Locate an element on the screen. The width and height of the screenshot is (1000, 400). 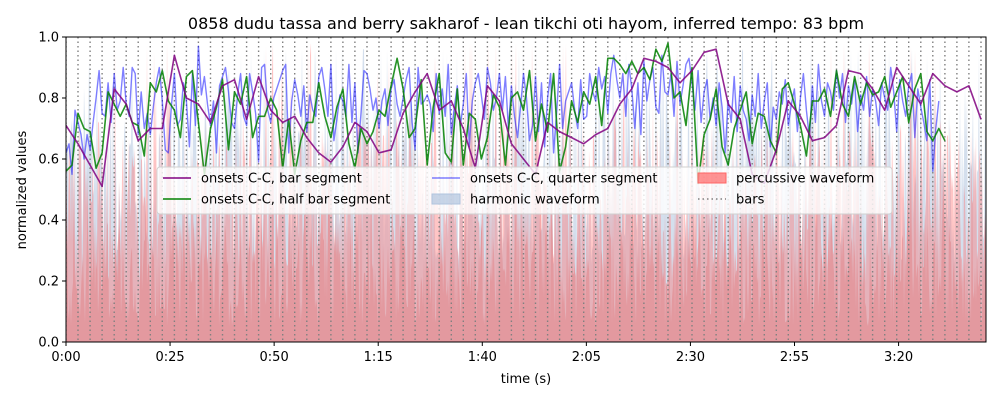
y-tick-label: 0.6 is located at coordinates (48, 160).